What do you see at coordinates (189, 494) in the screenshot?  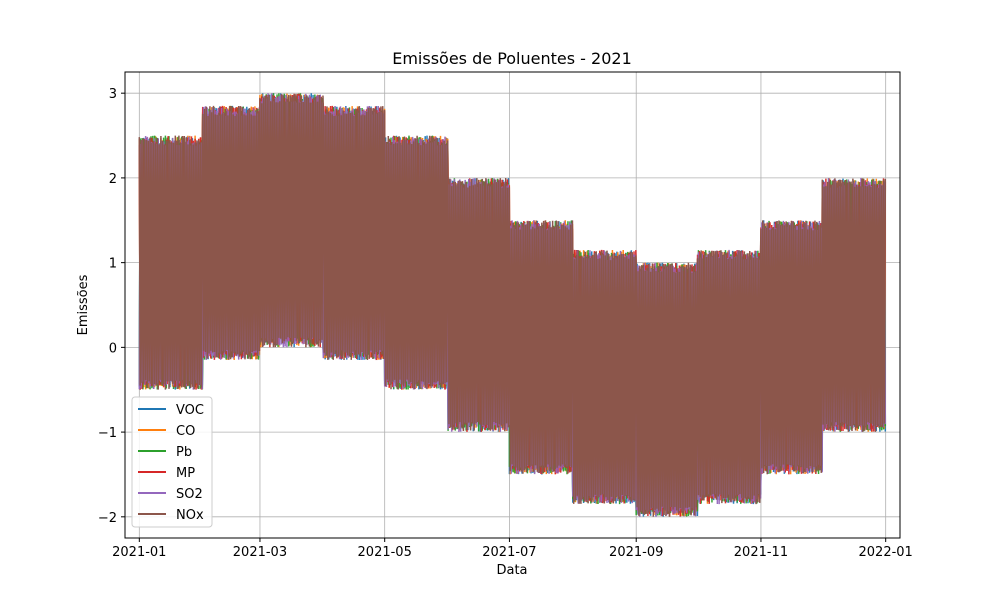 I see `legend-label-so2: SO2` at bounding box center [189, 494].